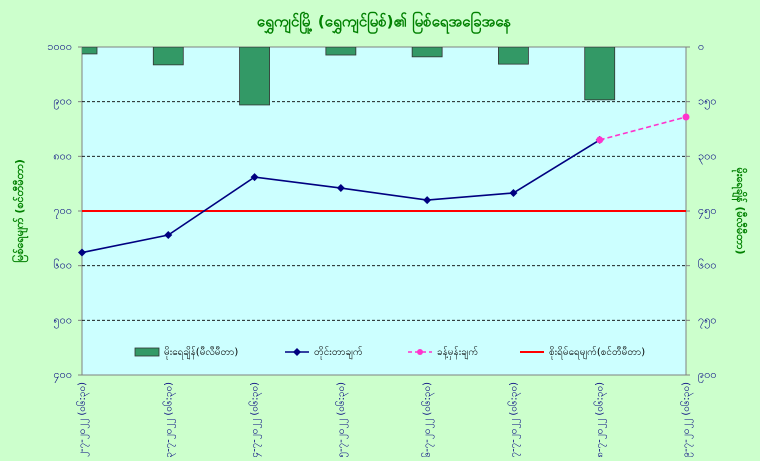  I want to click on y-tick-label: ၇၀၀, so click(62, 211).